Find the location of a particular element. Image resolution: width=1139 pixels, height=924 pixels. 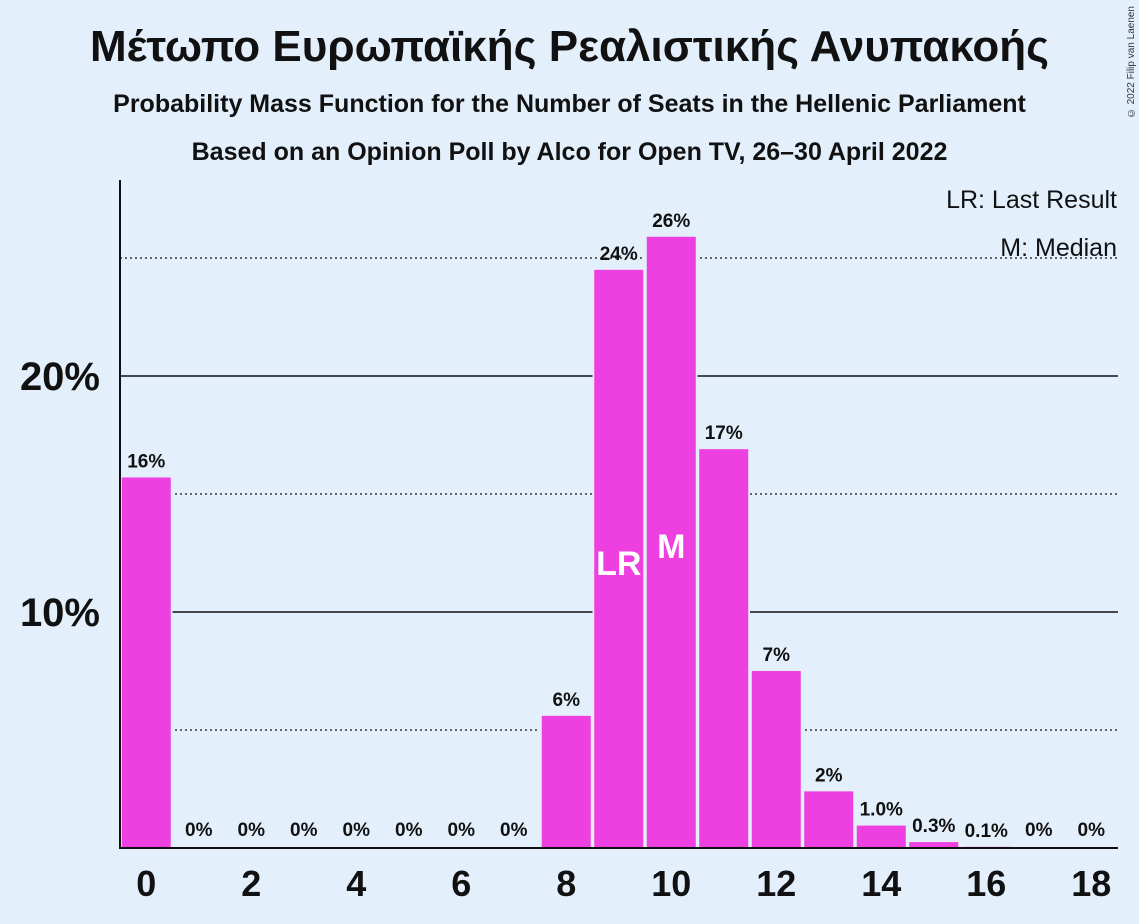

x-tick-label: 18 is located at coordinates (1091, 883).